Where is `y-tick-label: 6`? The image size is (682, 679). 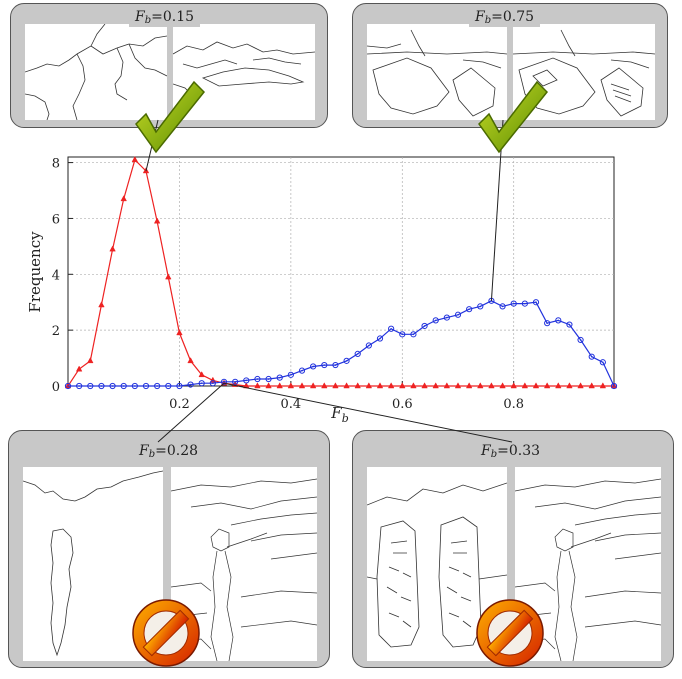
y-tick-label: 6 is located at coordinates (56, 219).